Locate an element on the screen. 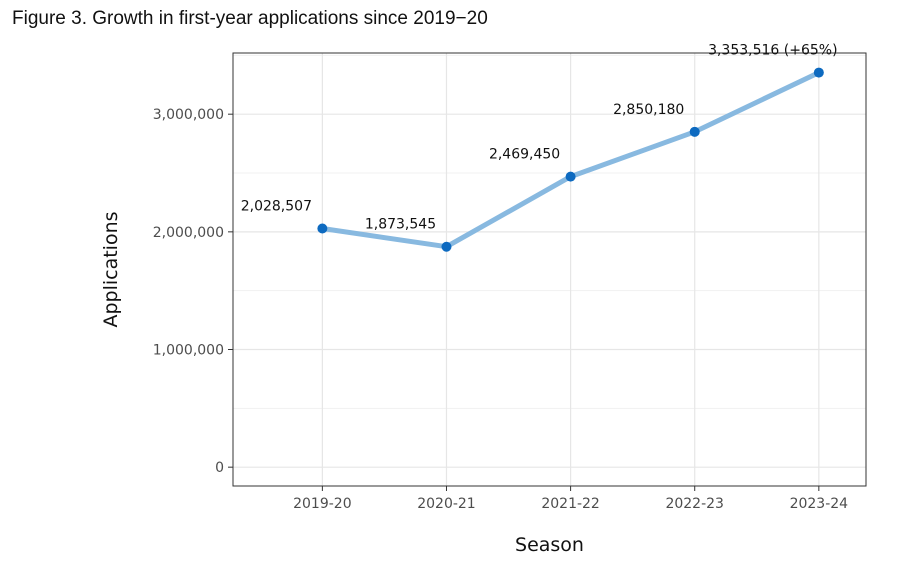  data-label: 2,850,180 is located at coordinates (648, 110).